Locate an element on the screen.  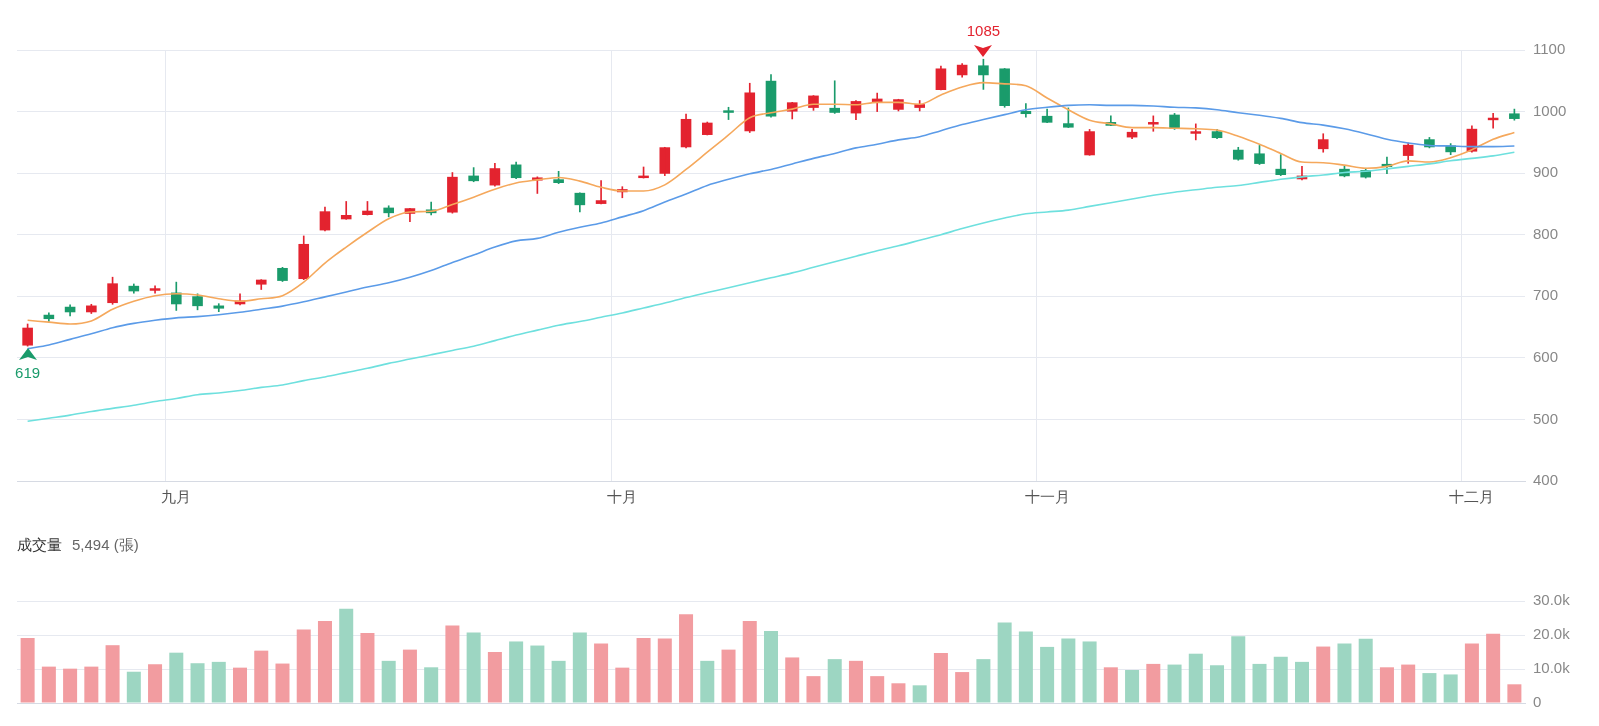
x-tick-label: 十一月 is located at coordinates (1047, 497).